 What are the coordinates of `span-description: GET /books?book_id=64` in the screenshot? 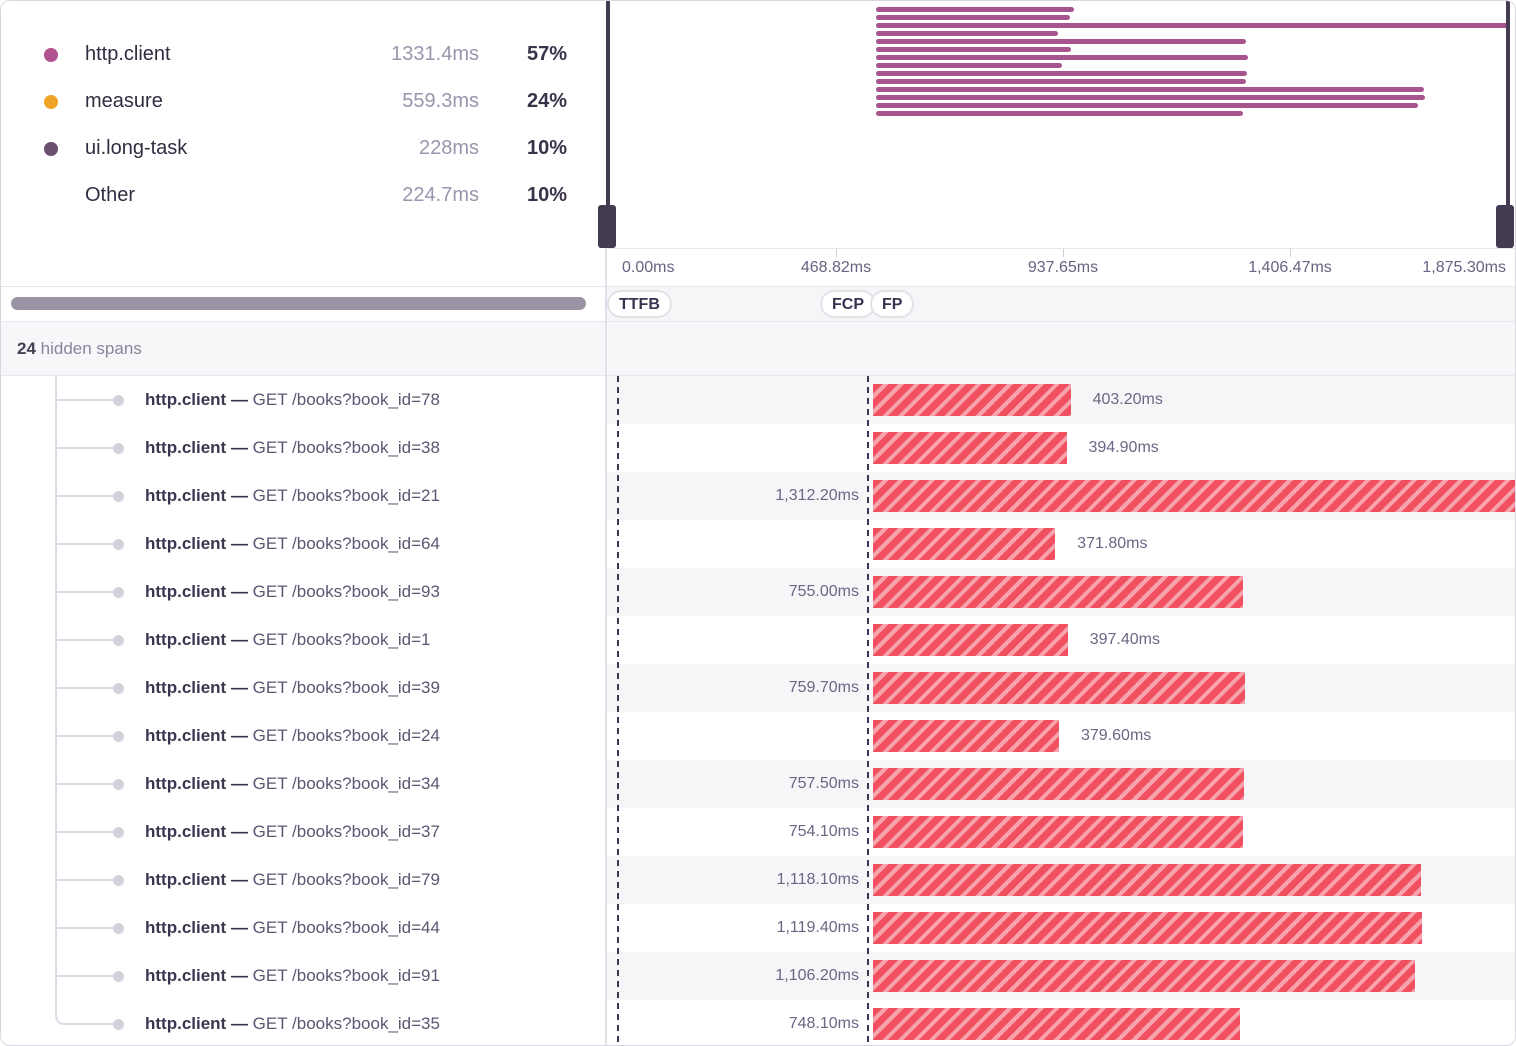 It's located at (346, 543).